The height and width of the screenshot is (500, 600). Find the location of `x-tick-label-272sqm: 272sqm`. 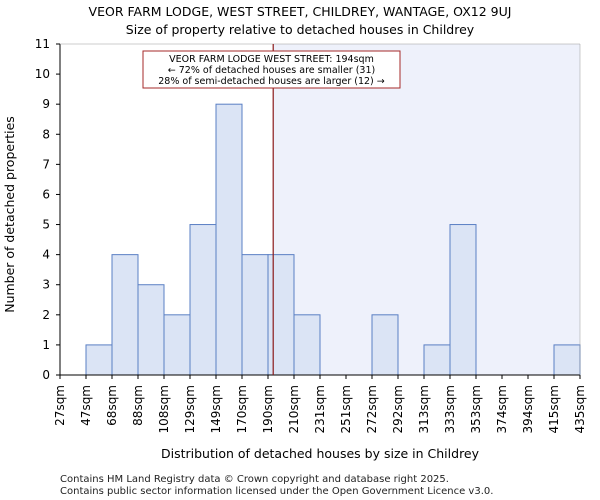

x-tick-label-272sqm: 272sqm is located at coordinates (372, 409).